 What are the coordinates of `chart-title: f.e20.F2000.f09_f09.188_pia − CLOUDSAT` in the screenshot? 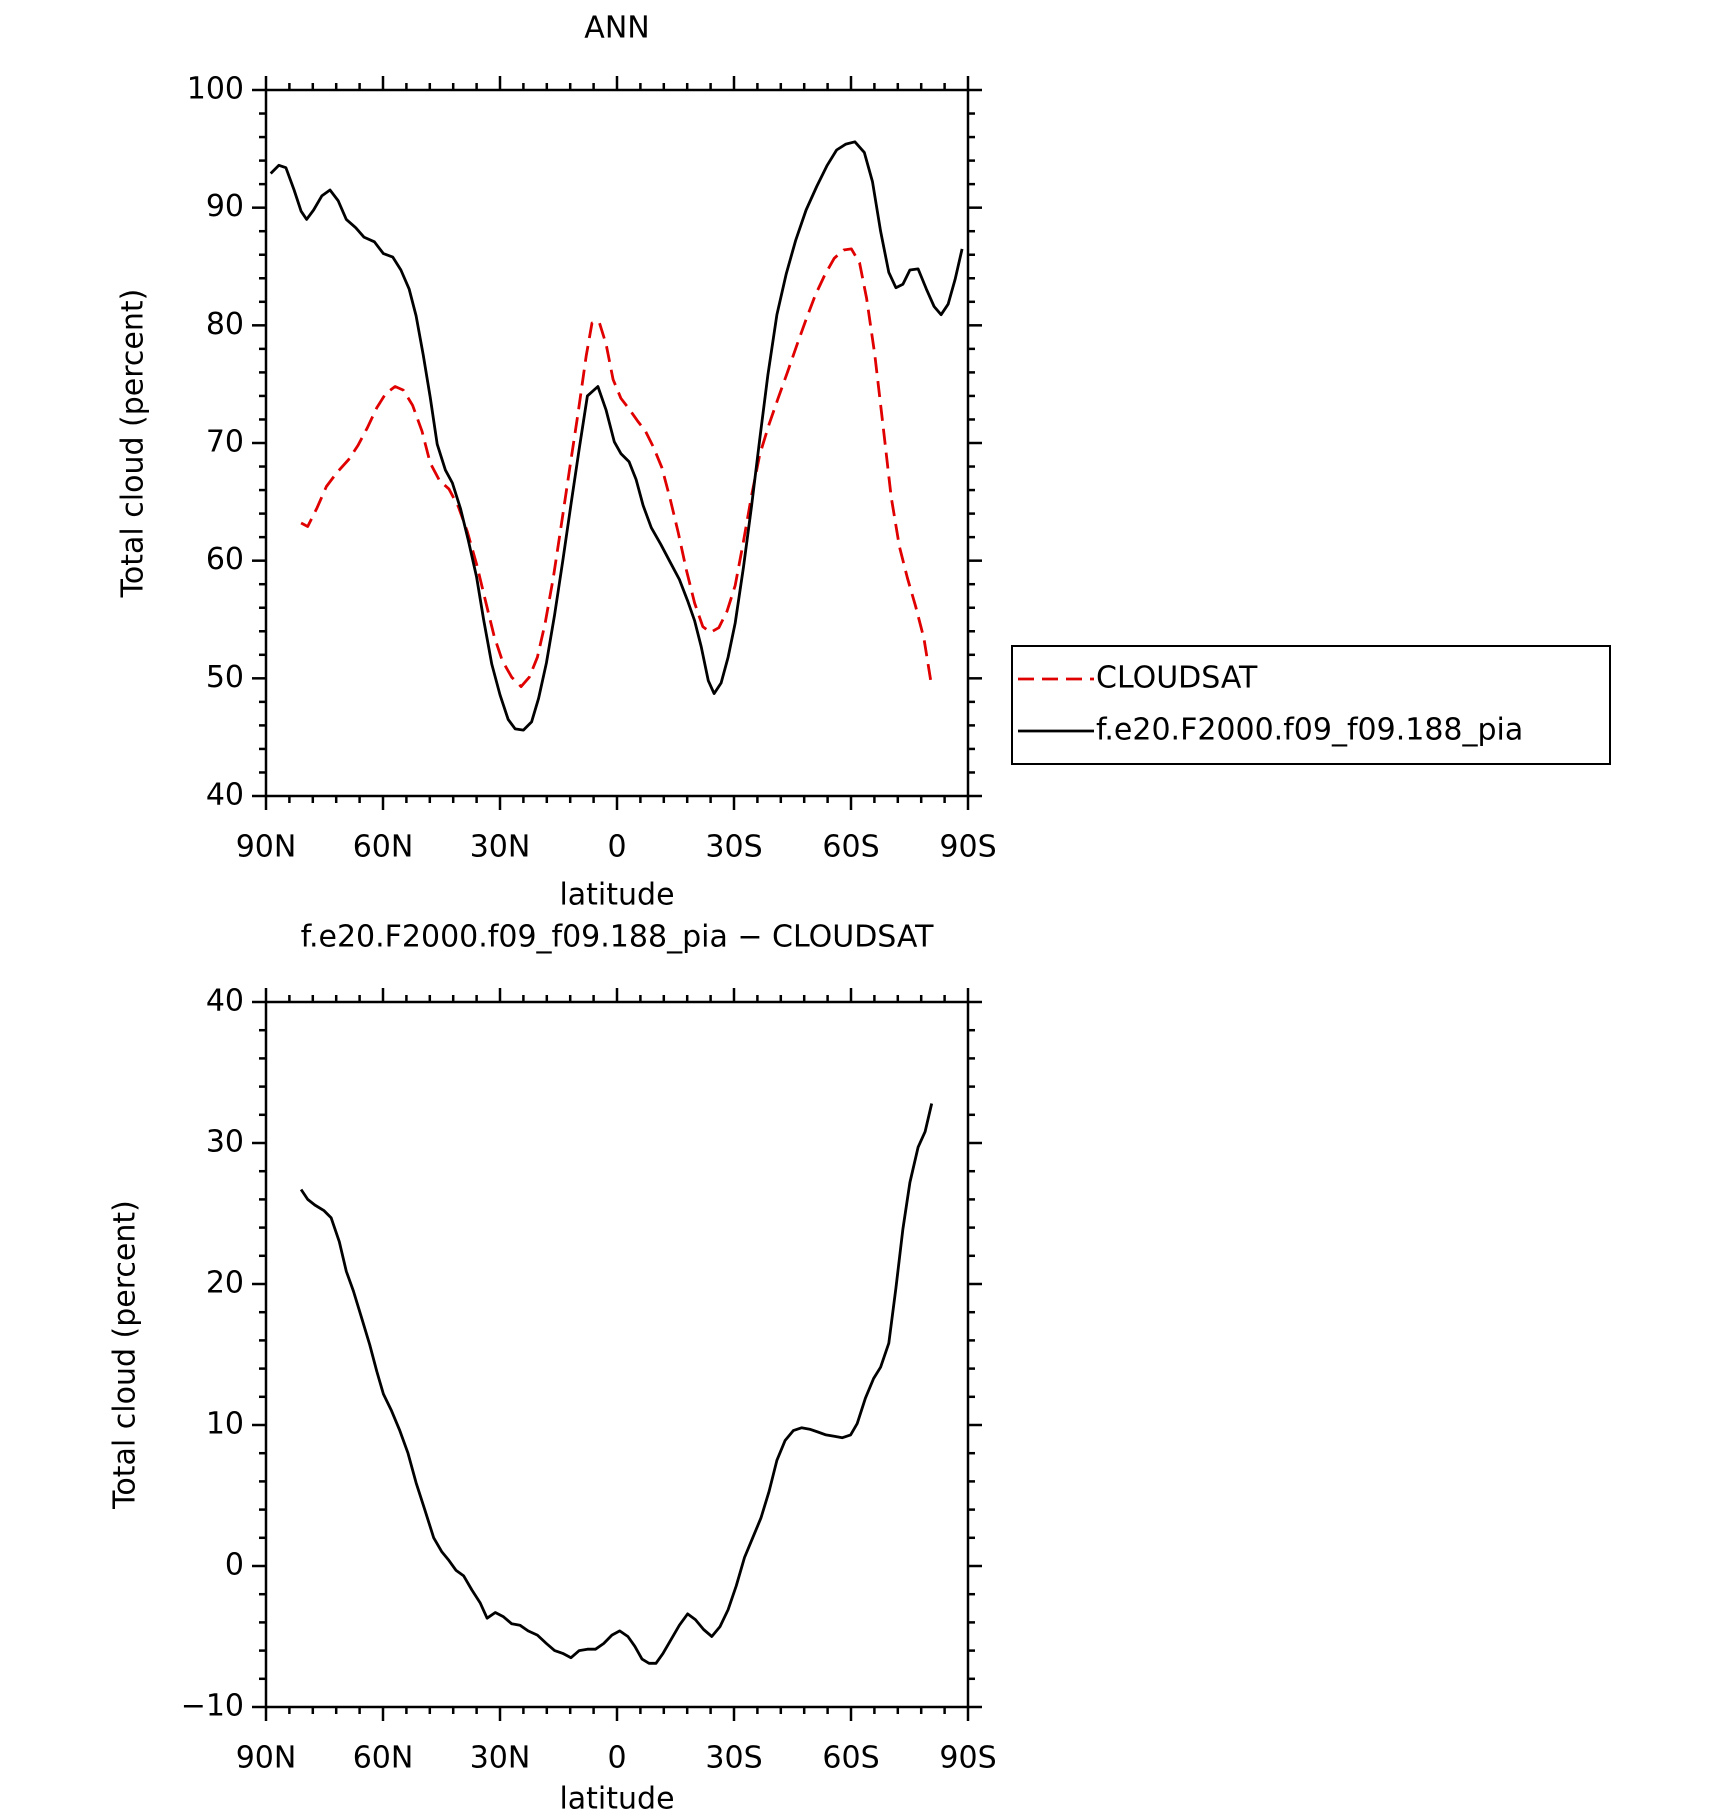 It's located at (618, 937).